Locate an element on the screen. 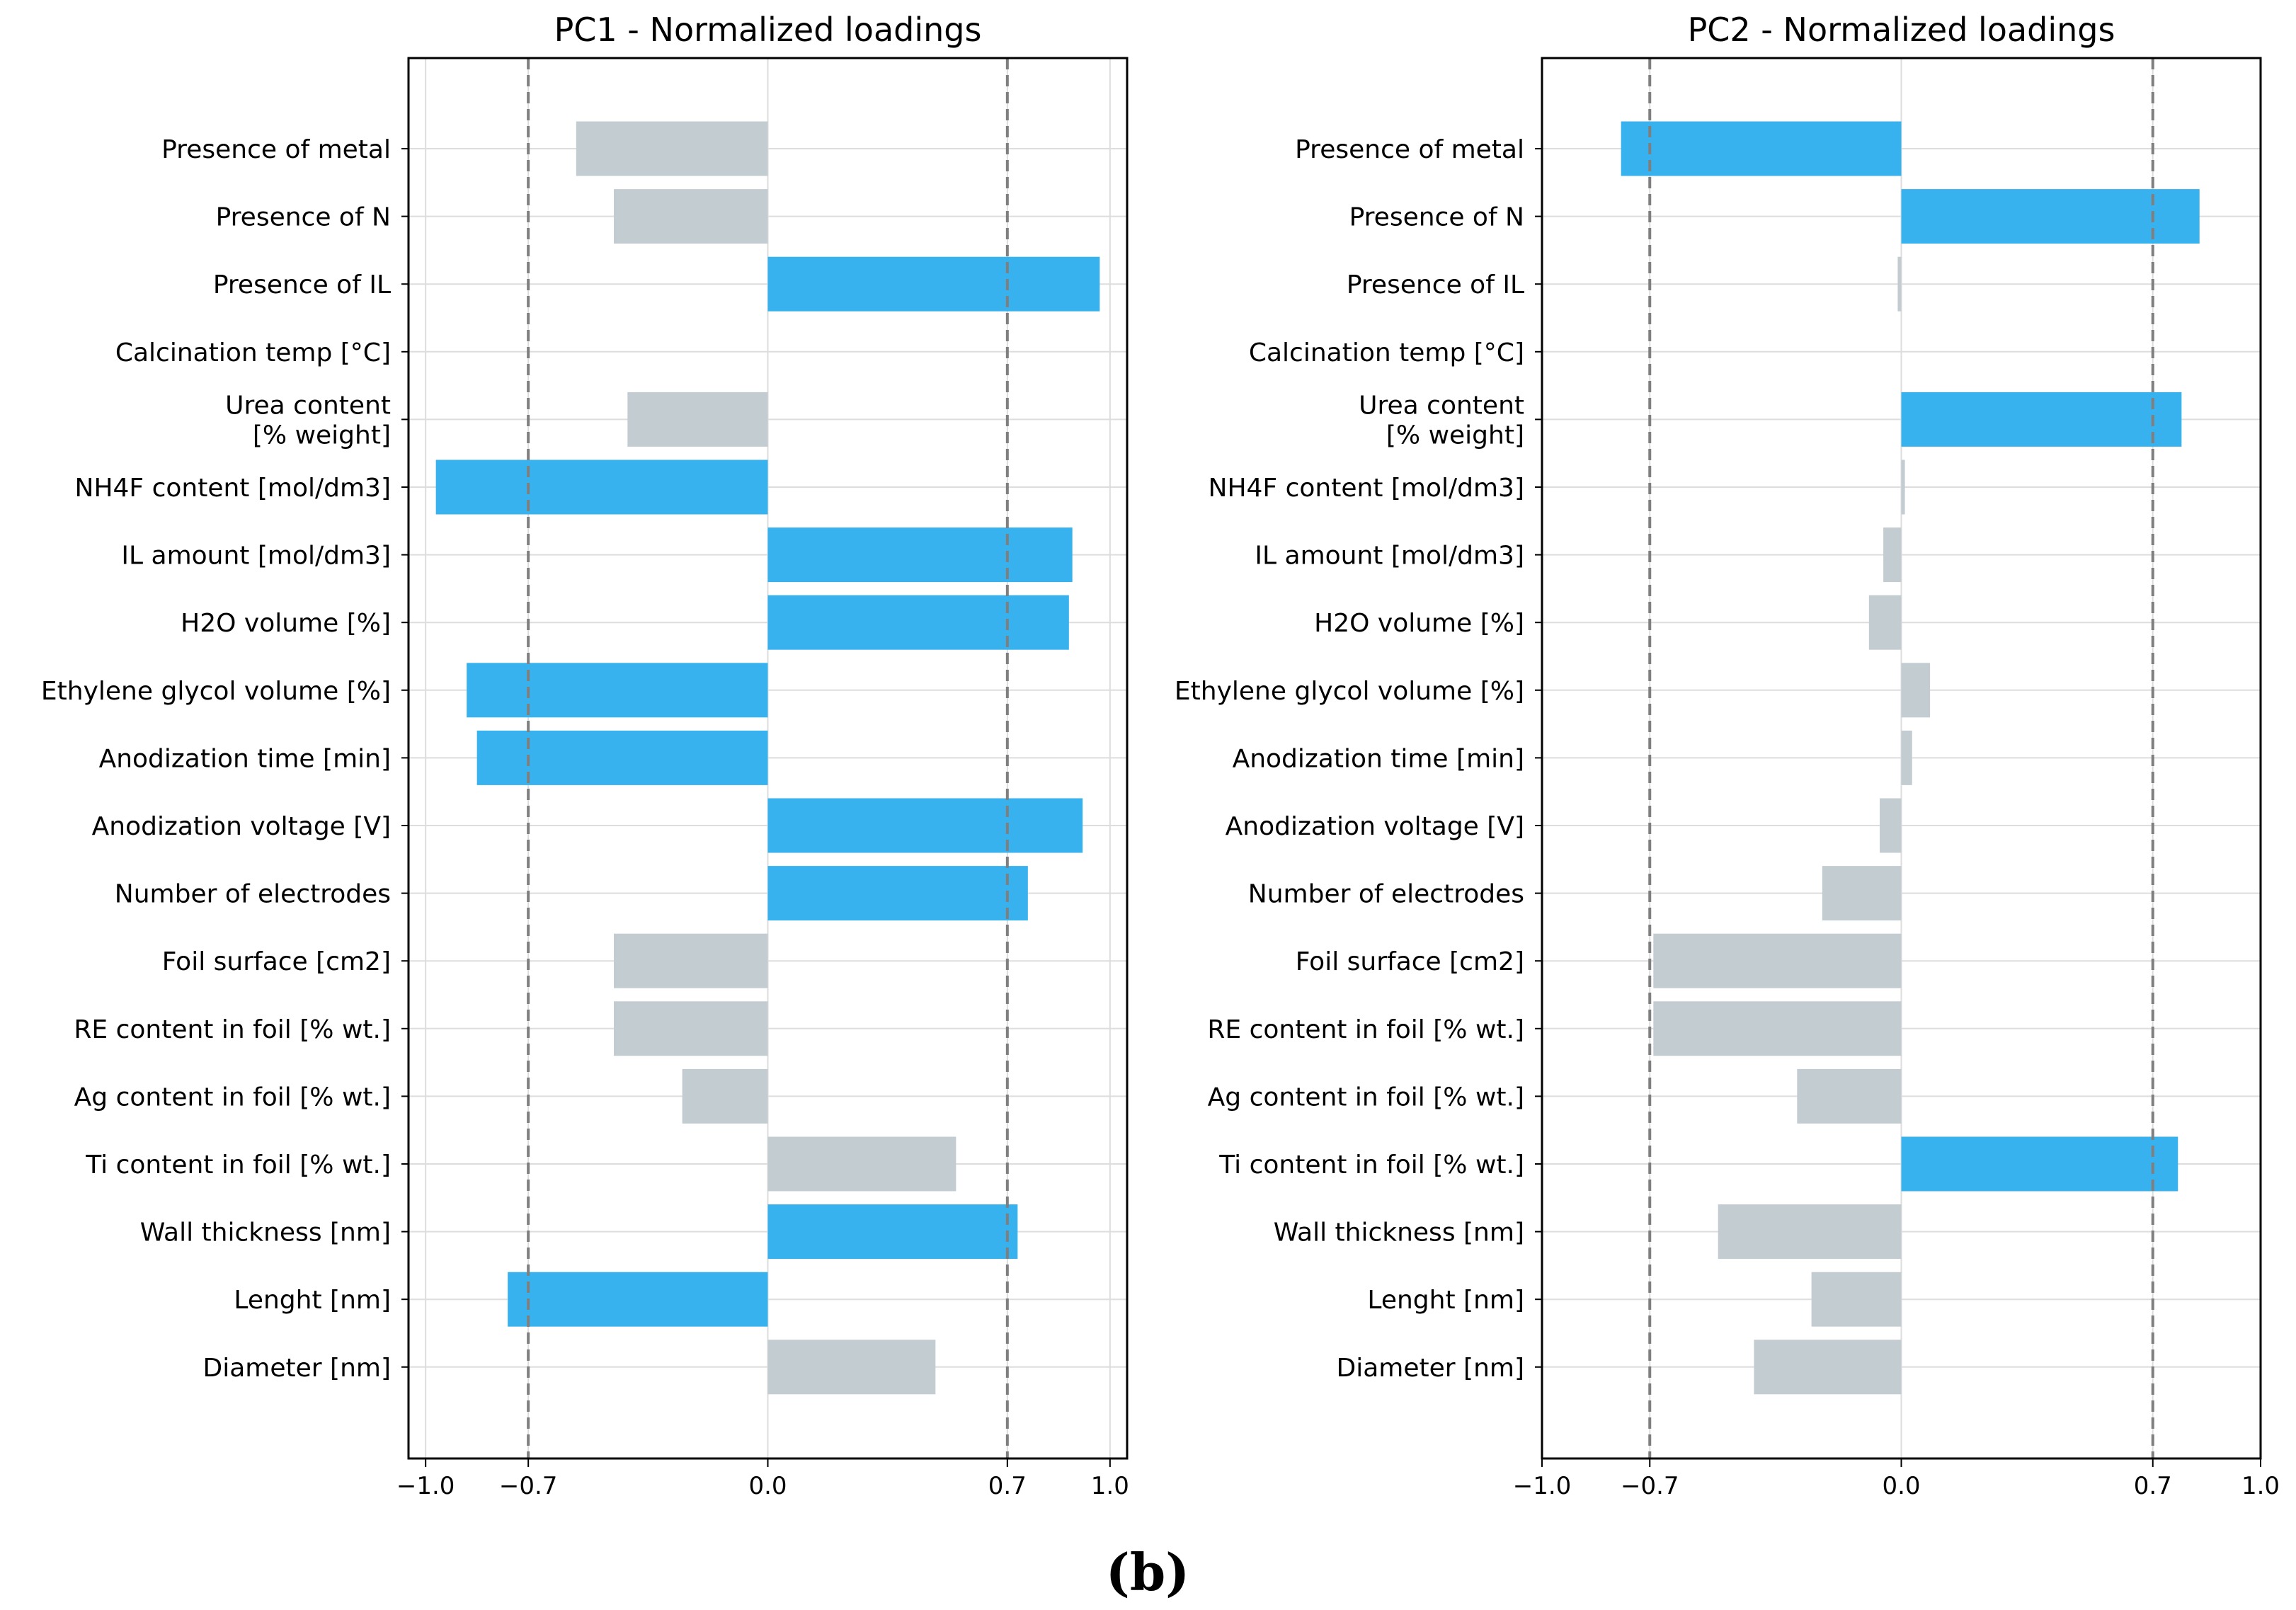 The image size is (2296, 1610). pc2-bar-ethylene-glycol-volume is located at coordinates (1916, 690).